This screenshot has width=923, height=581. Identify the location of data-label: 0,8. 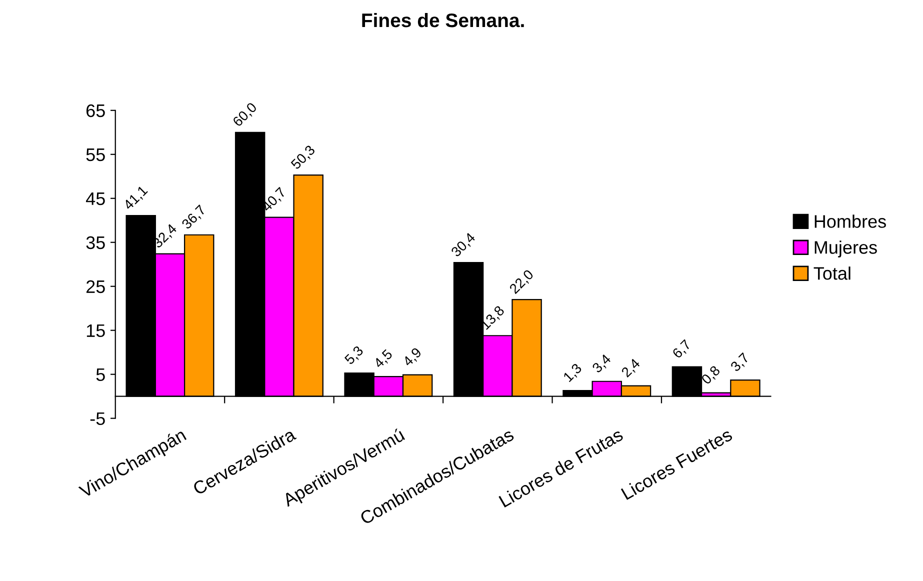
(711, 375).